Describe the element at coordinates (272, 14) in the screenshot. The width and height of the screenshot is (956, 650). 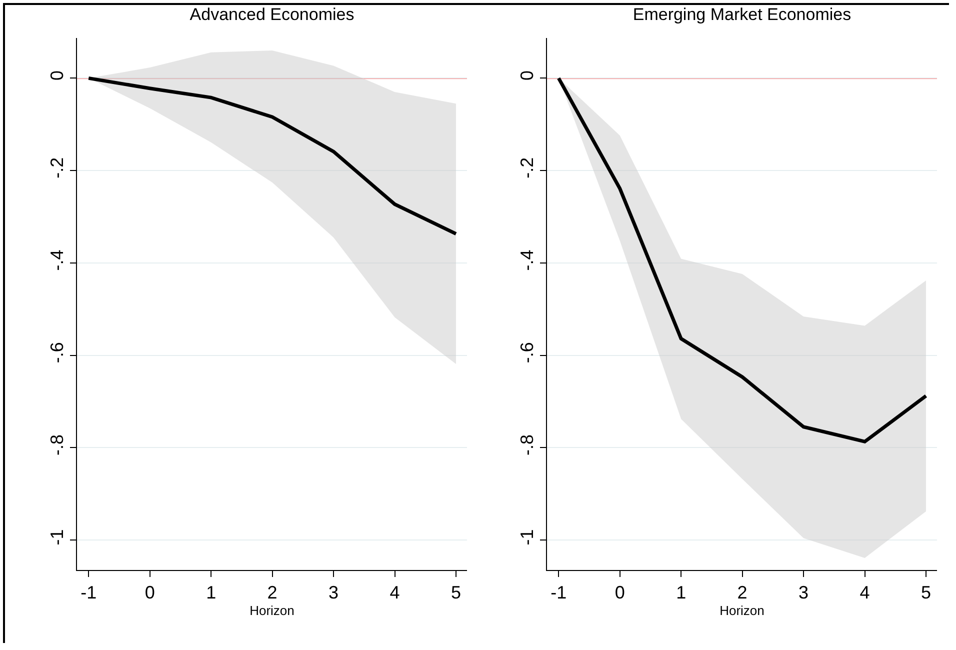
I see `chart-title: Advanced Economies` at that location.